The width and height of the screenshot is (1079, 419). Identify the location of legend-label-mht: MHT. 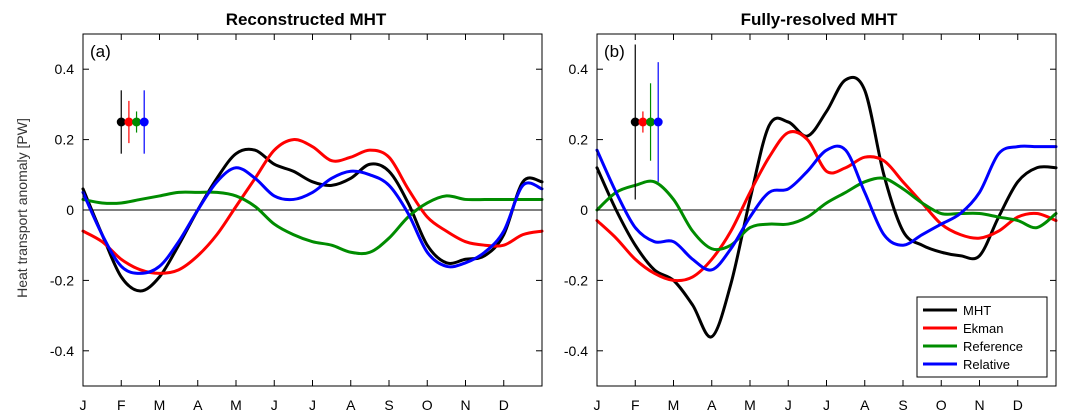
(977, 310).